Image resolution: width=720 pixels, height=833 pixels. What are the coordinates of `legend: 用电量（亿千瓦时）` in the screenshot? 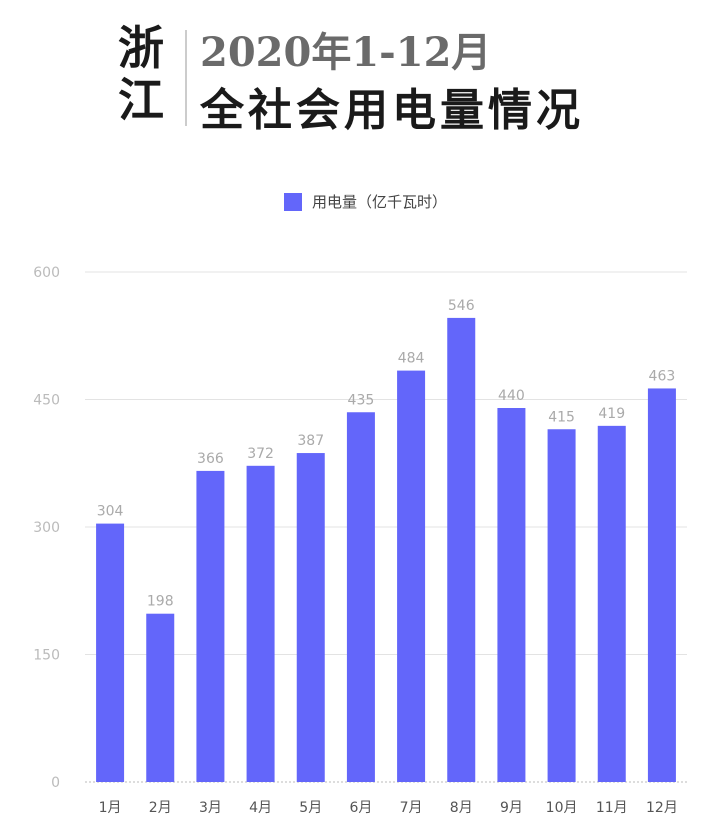 It's located at (365, 201).